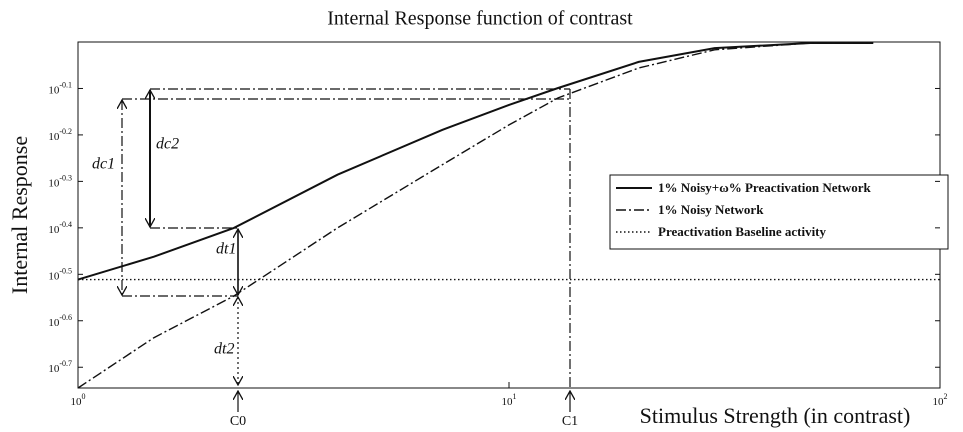  I want to click on annotation: dt1, so click(226, 249).